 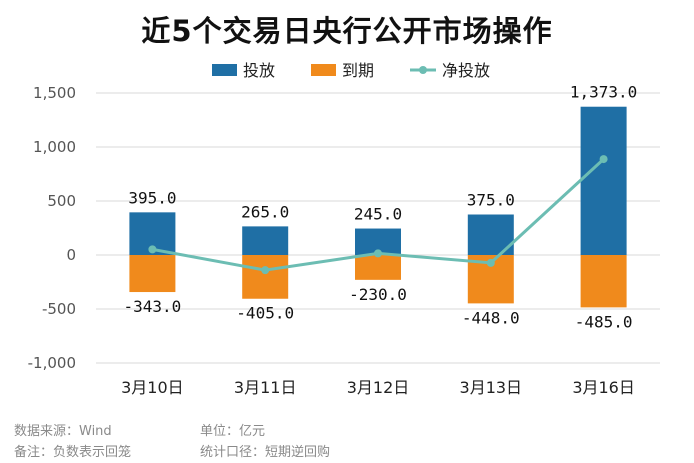 What do you see at coordinates (603, 92) in the screenshot?
I see `data-label: 1,373.0` at bounding box center [603, 92].